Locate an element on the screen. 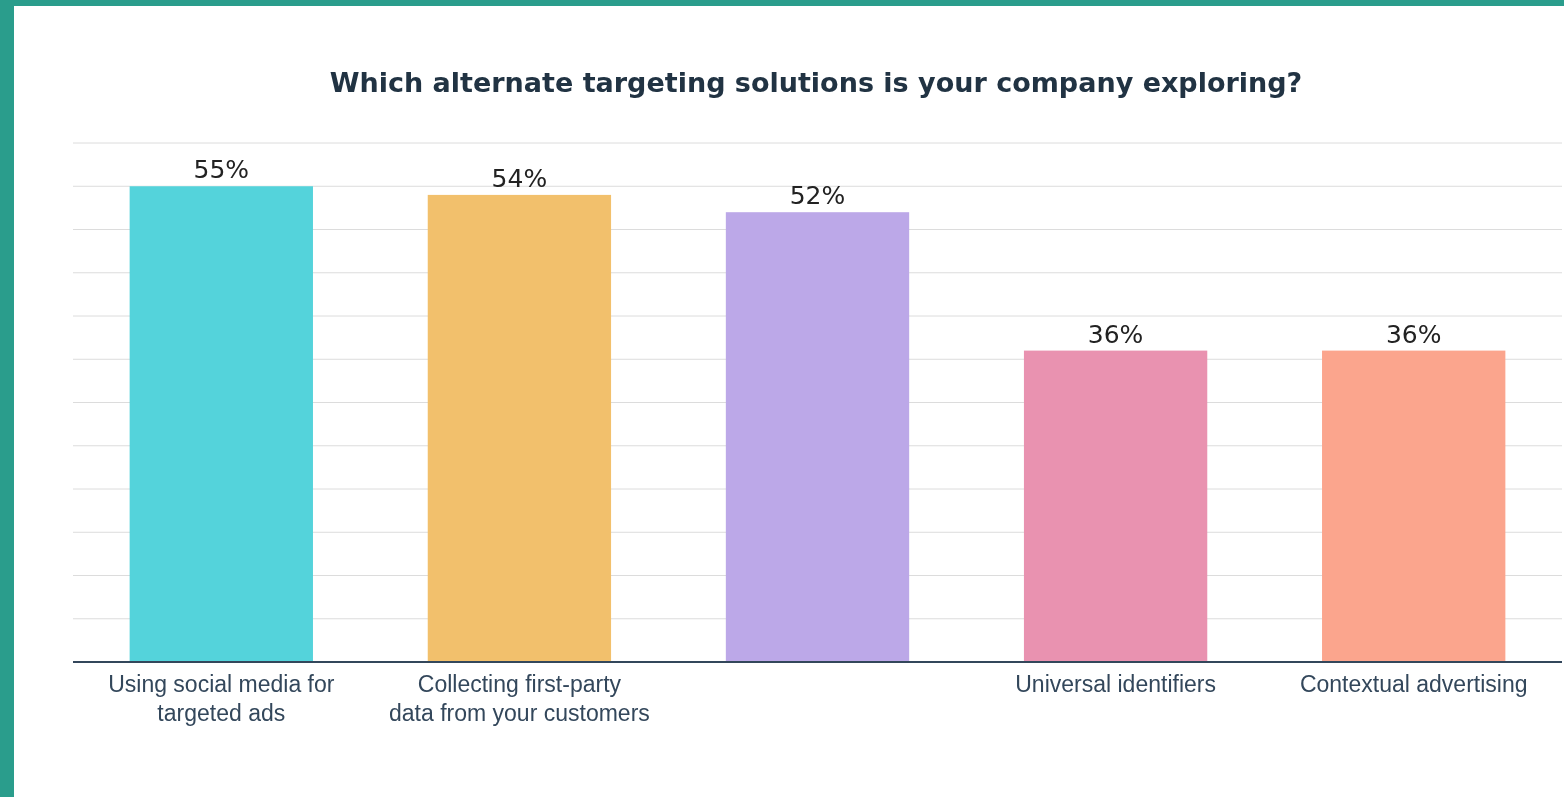 The image size is (1564, 797). data-label: 55% is located at coordinates (221, 170).